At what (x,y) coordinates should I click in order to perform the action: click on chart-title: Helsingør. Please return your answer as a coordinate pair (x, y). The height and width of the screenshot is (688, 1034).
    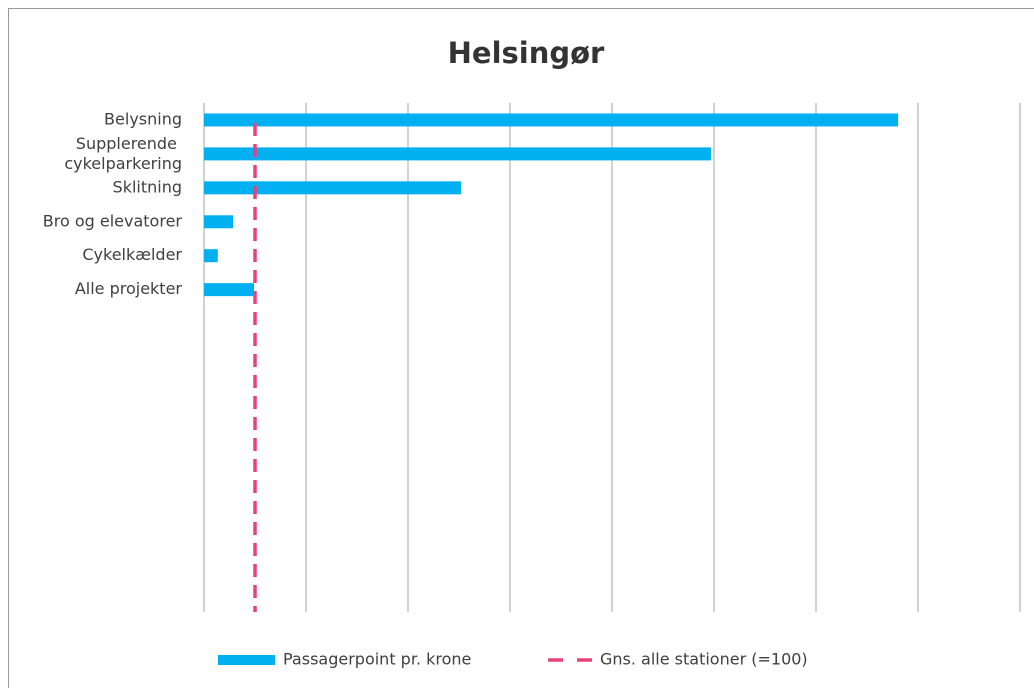
    Looking at the image, I should click on (526, 53).